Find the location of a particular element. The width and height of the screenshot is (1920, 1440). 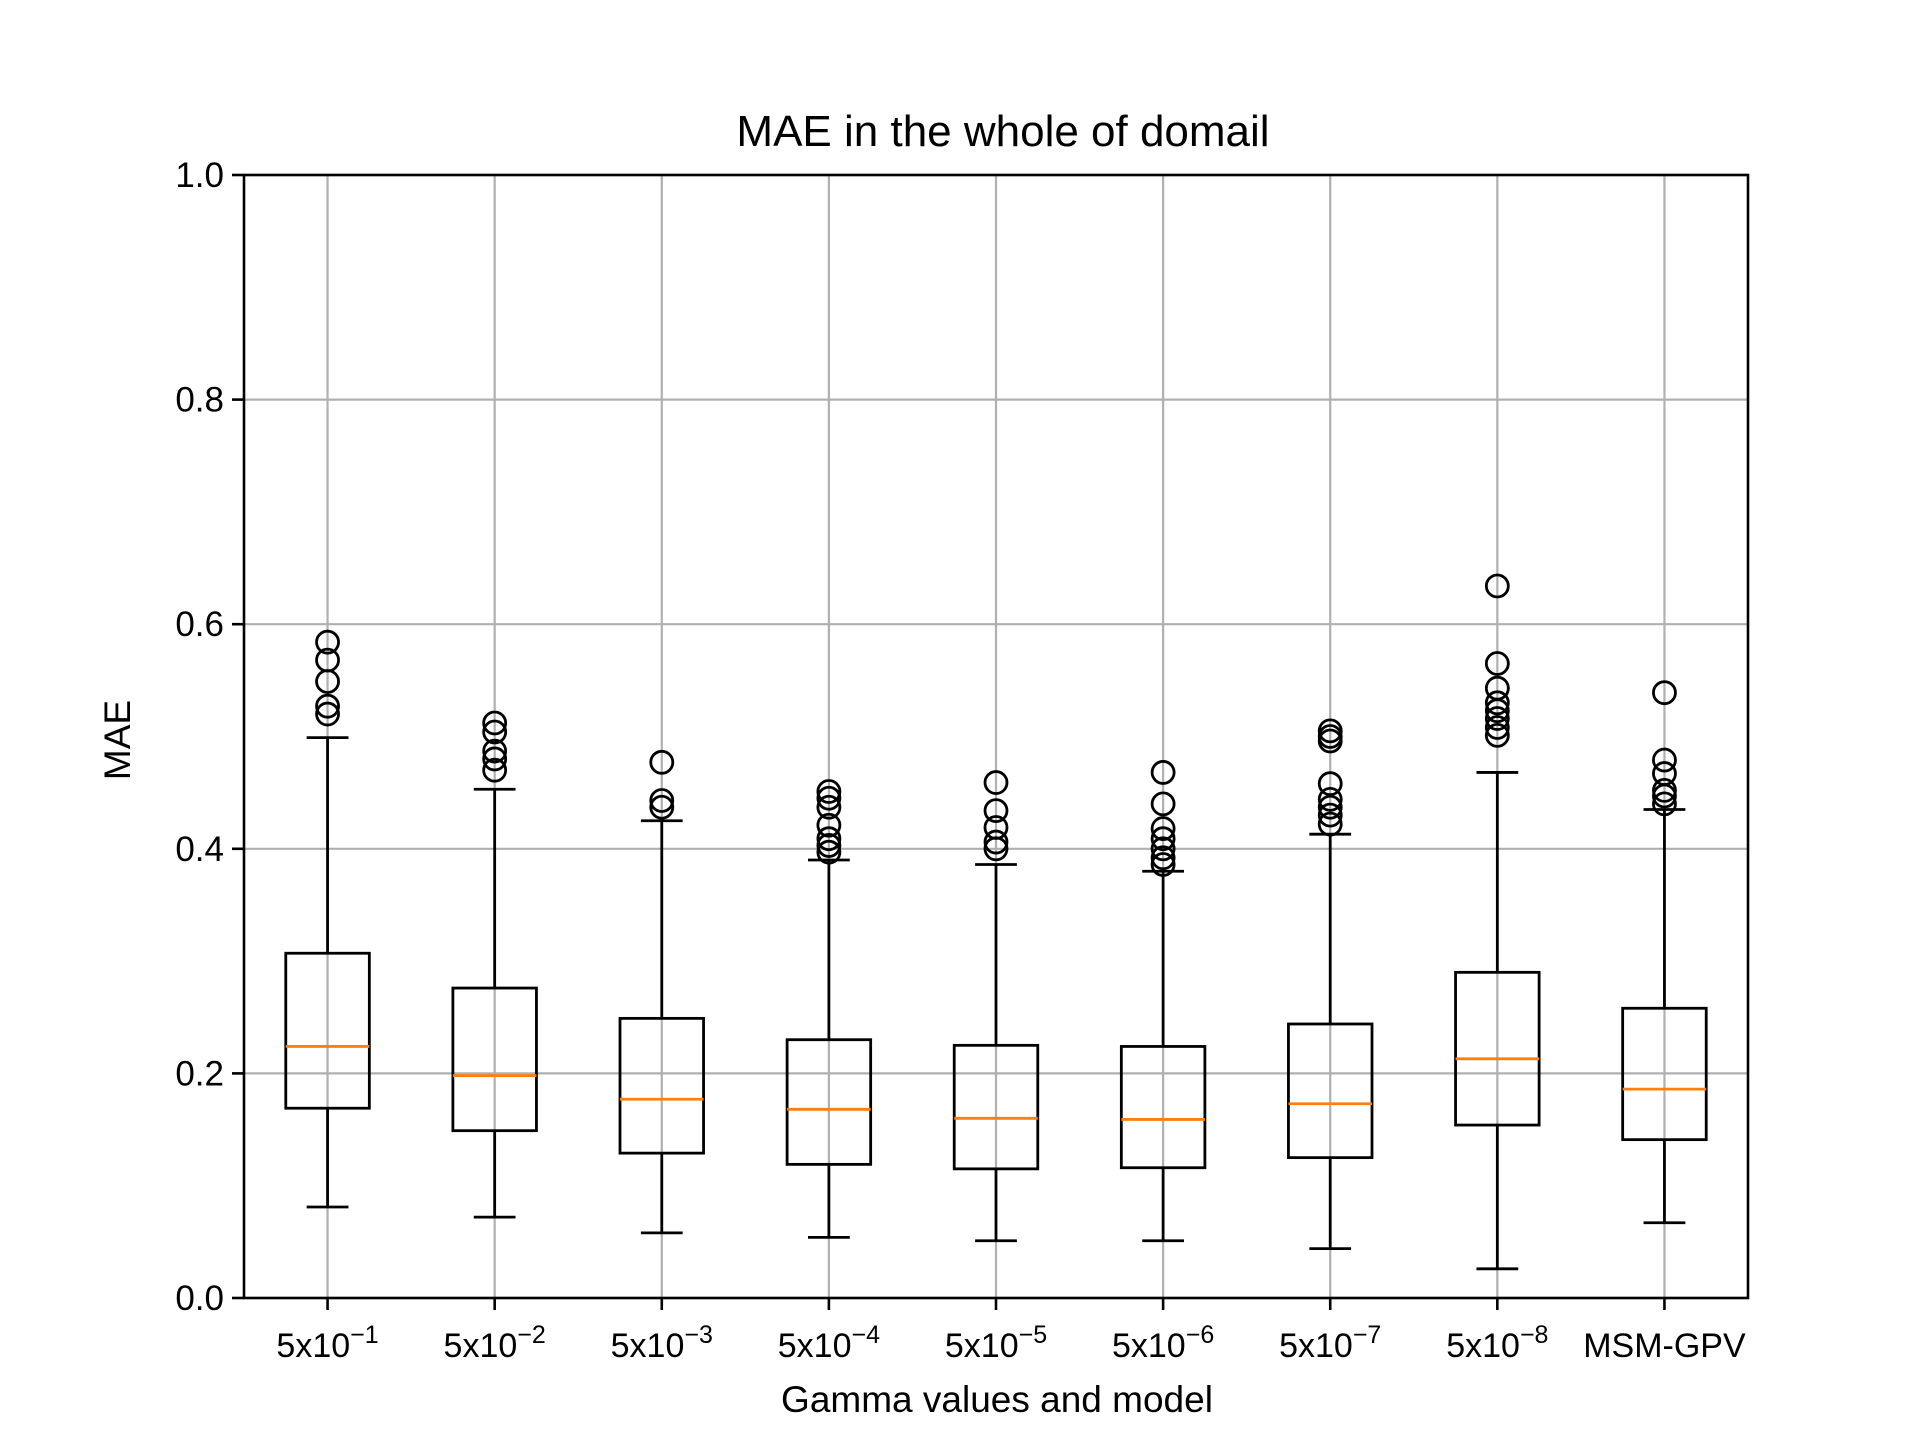

y-tick-label: 0.0 is located at coordinates (199, 1298).